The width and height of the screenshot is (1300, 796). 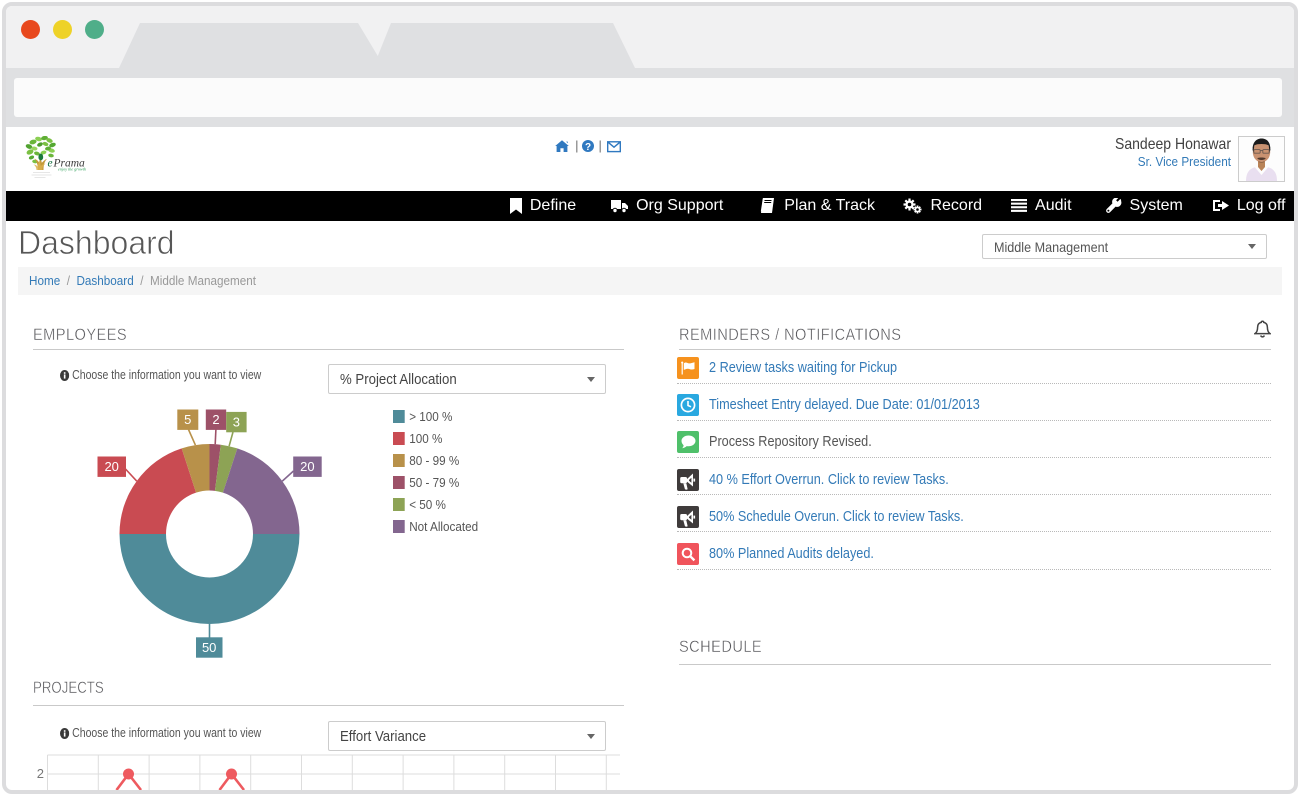 What do you see at coordinates (187, 419) in the screenshot?
I see `svg-text: 5` at bounding box center [187, 419].